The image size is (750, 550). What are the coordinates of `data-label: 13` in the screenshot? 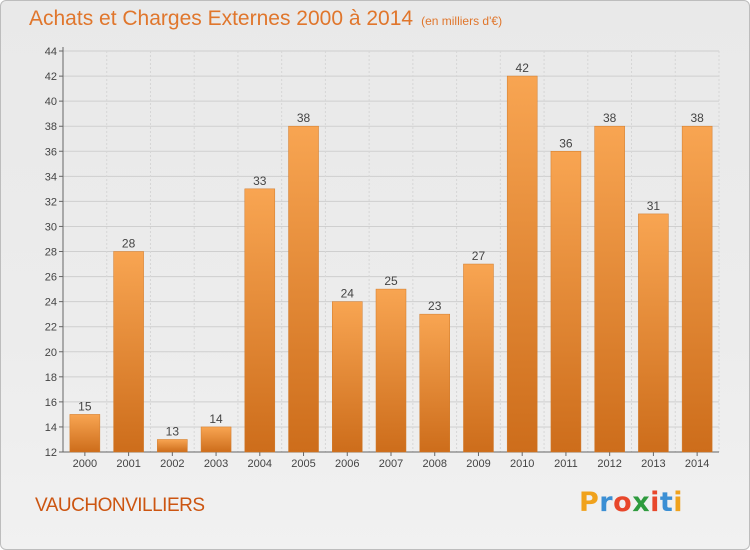 It's located at (173, 431).